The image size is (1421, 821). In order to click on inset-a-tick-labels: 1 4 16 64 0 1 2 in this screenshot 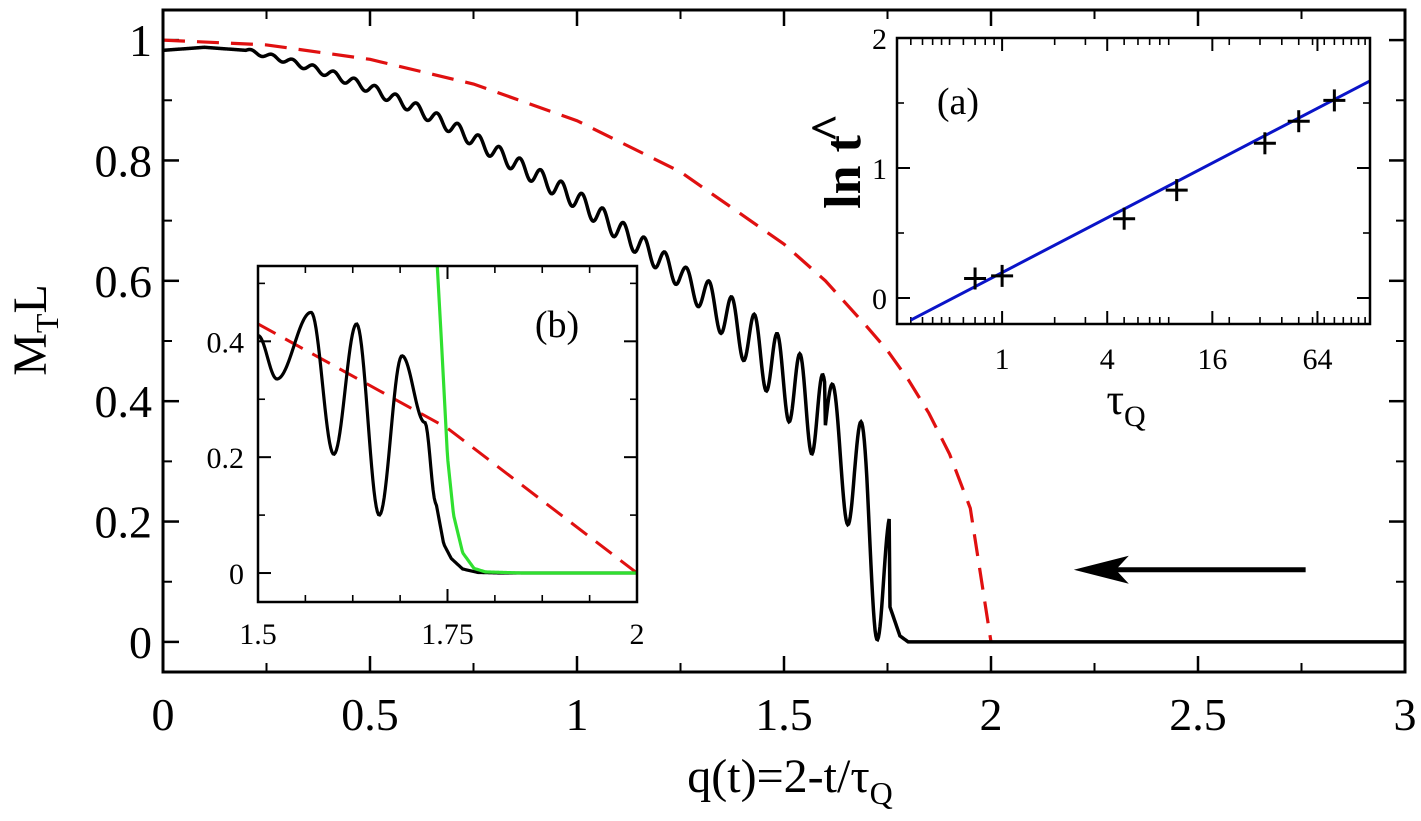, I will do `click(1102, 199)`.